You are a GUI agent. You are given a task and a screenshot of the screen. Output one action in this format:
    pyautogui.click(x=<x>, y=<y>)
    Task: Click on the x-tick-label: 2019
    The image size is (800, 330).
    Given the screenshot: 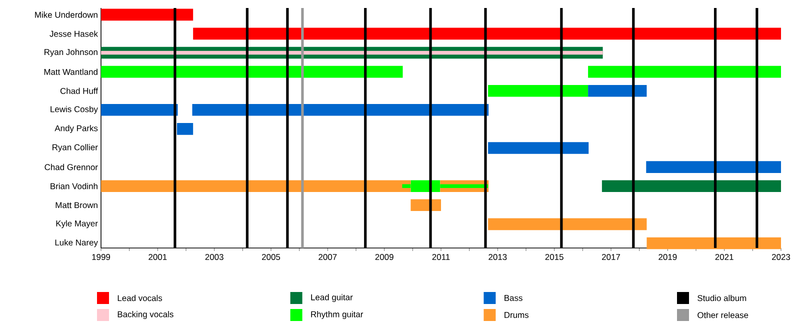 What is the action you would take?
    pyautogui.click(x=667, y=257)
    